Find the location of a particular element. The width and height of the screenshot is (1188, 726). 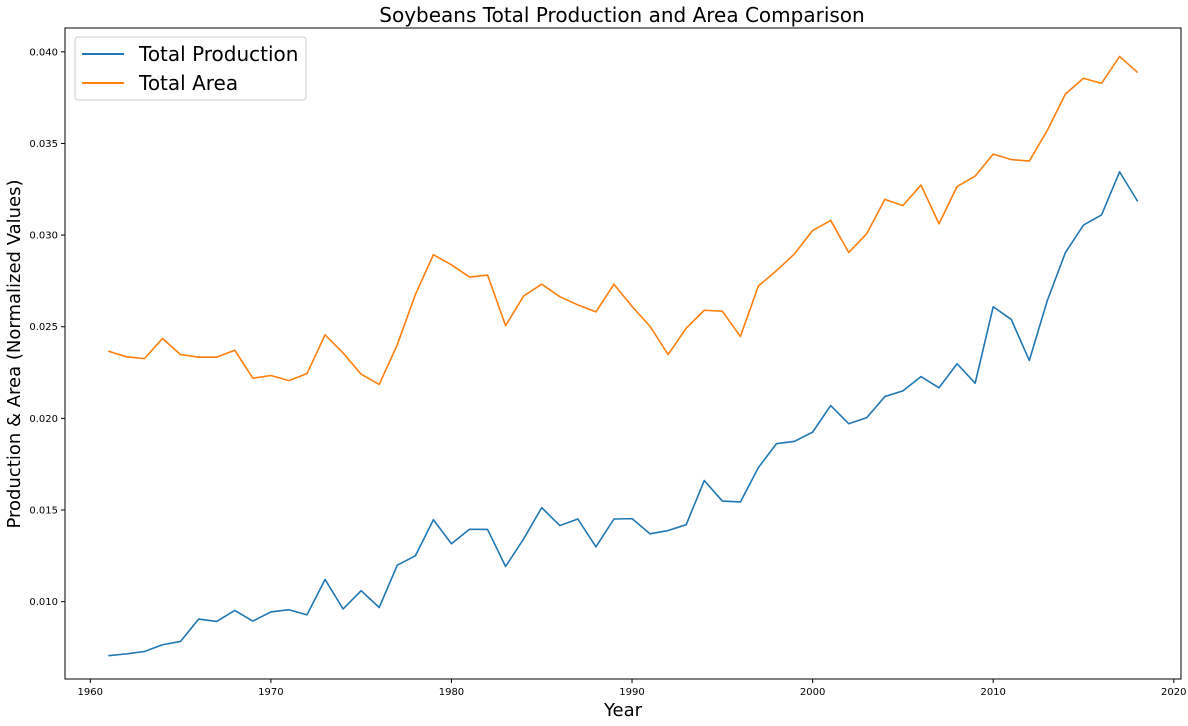

y-tick-label: 0.035 is located at coordinates (43, 144).